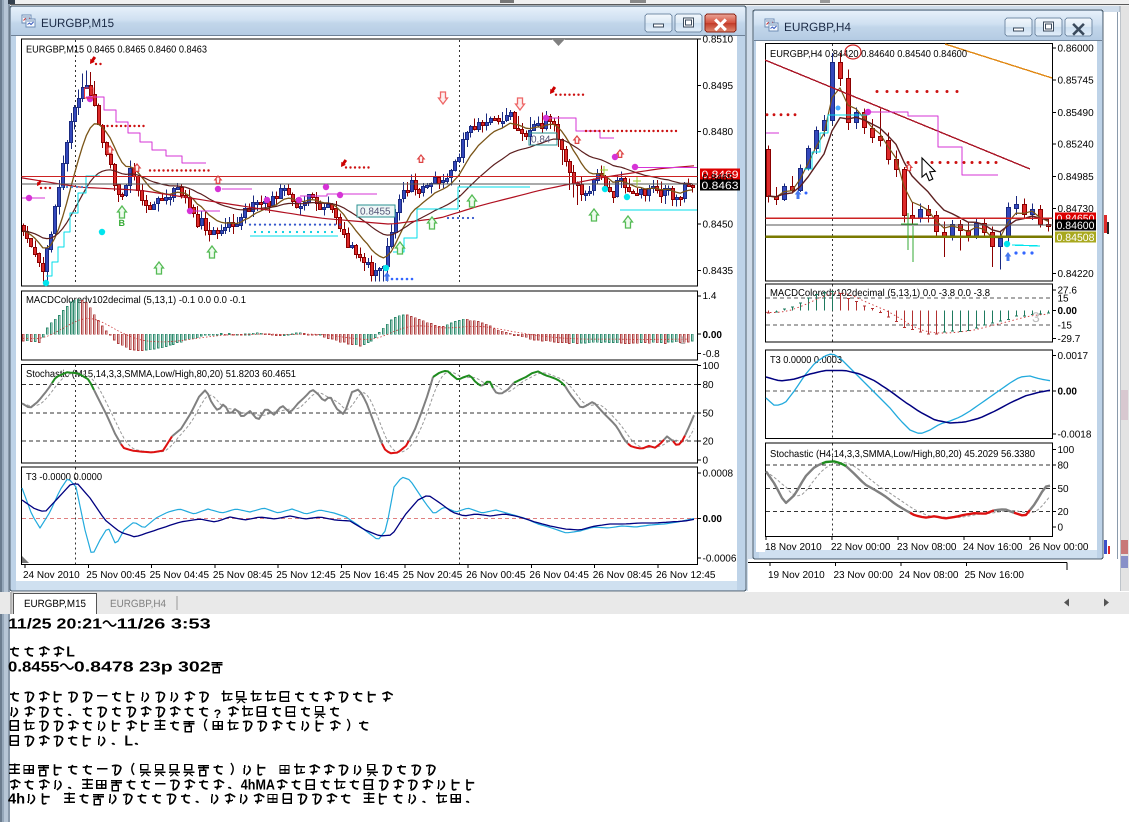 The height and width of the screenshot is (822, 1129). Describe the element at coordinates (993, 547) in the screenshot. I see `svg-text: 24 Nov 16:00` at that location.